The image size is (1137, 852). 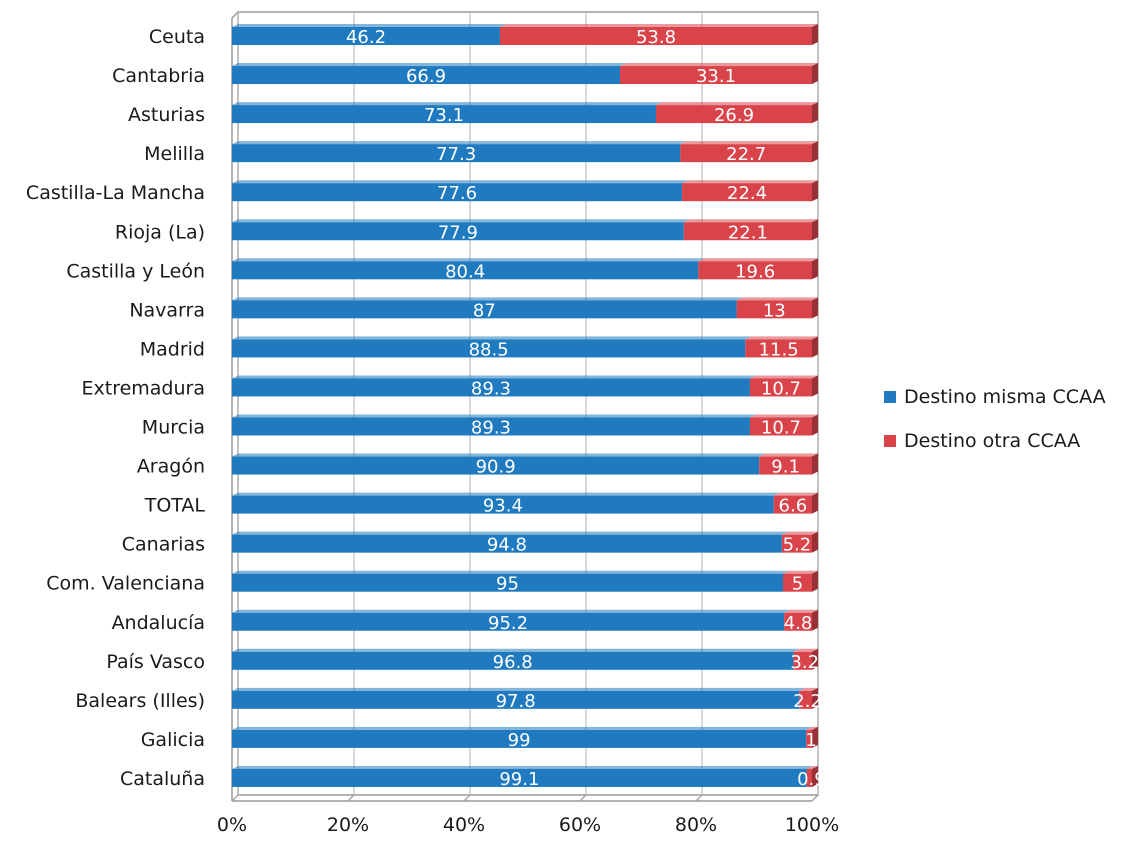 I want to click on bar-data-label: 22.1, so click(x=748, y=232).